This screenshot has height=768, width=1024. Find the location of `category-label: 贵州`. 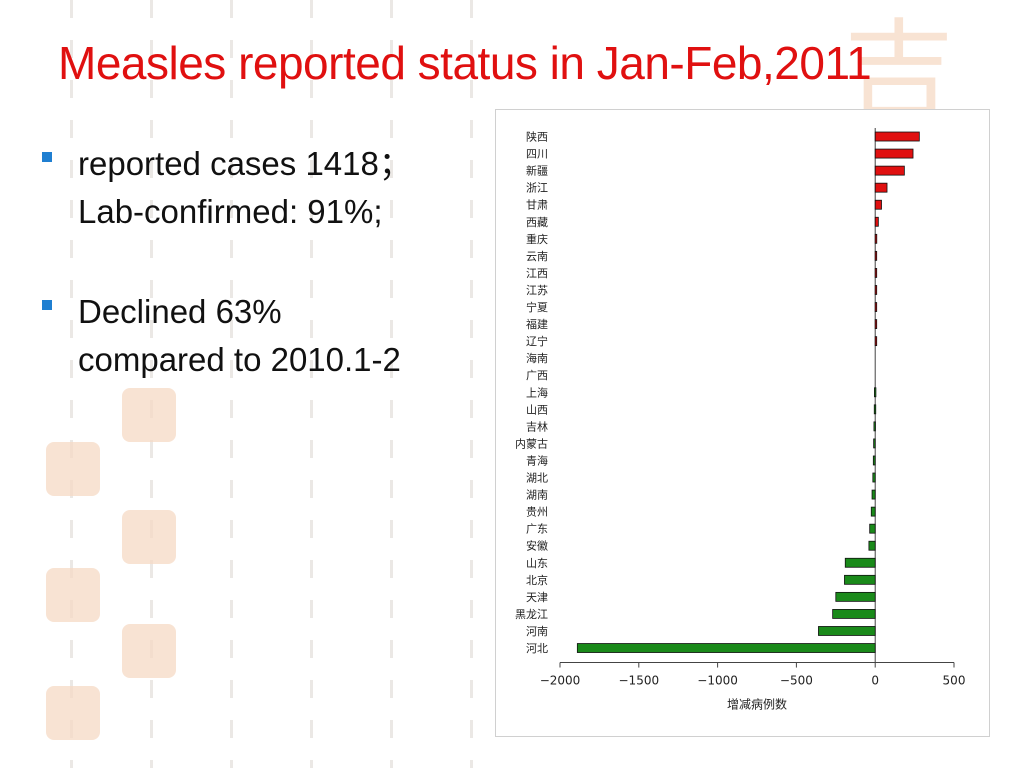

category-label: 贵州 is located at coordinates (537, 512).